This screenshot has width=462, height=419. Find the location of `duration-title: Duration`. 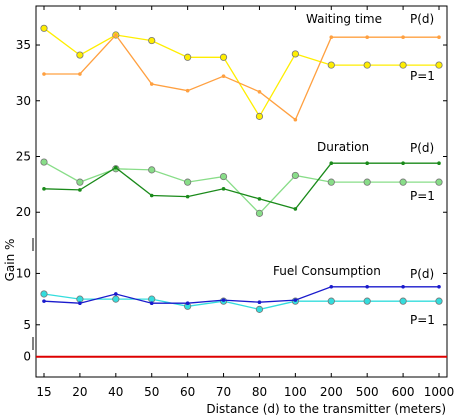

duration-title: Duration is located at coordinates (343, 147).